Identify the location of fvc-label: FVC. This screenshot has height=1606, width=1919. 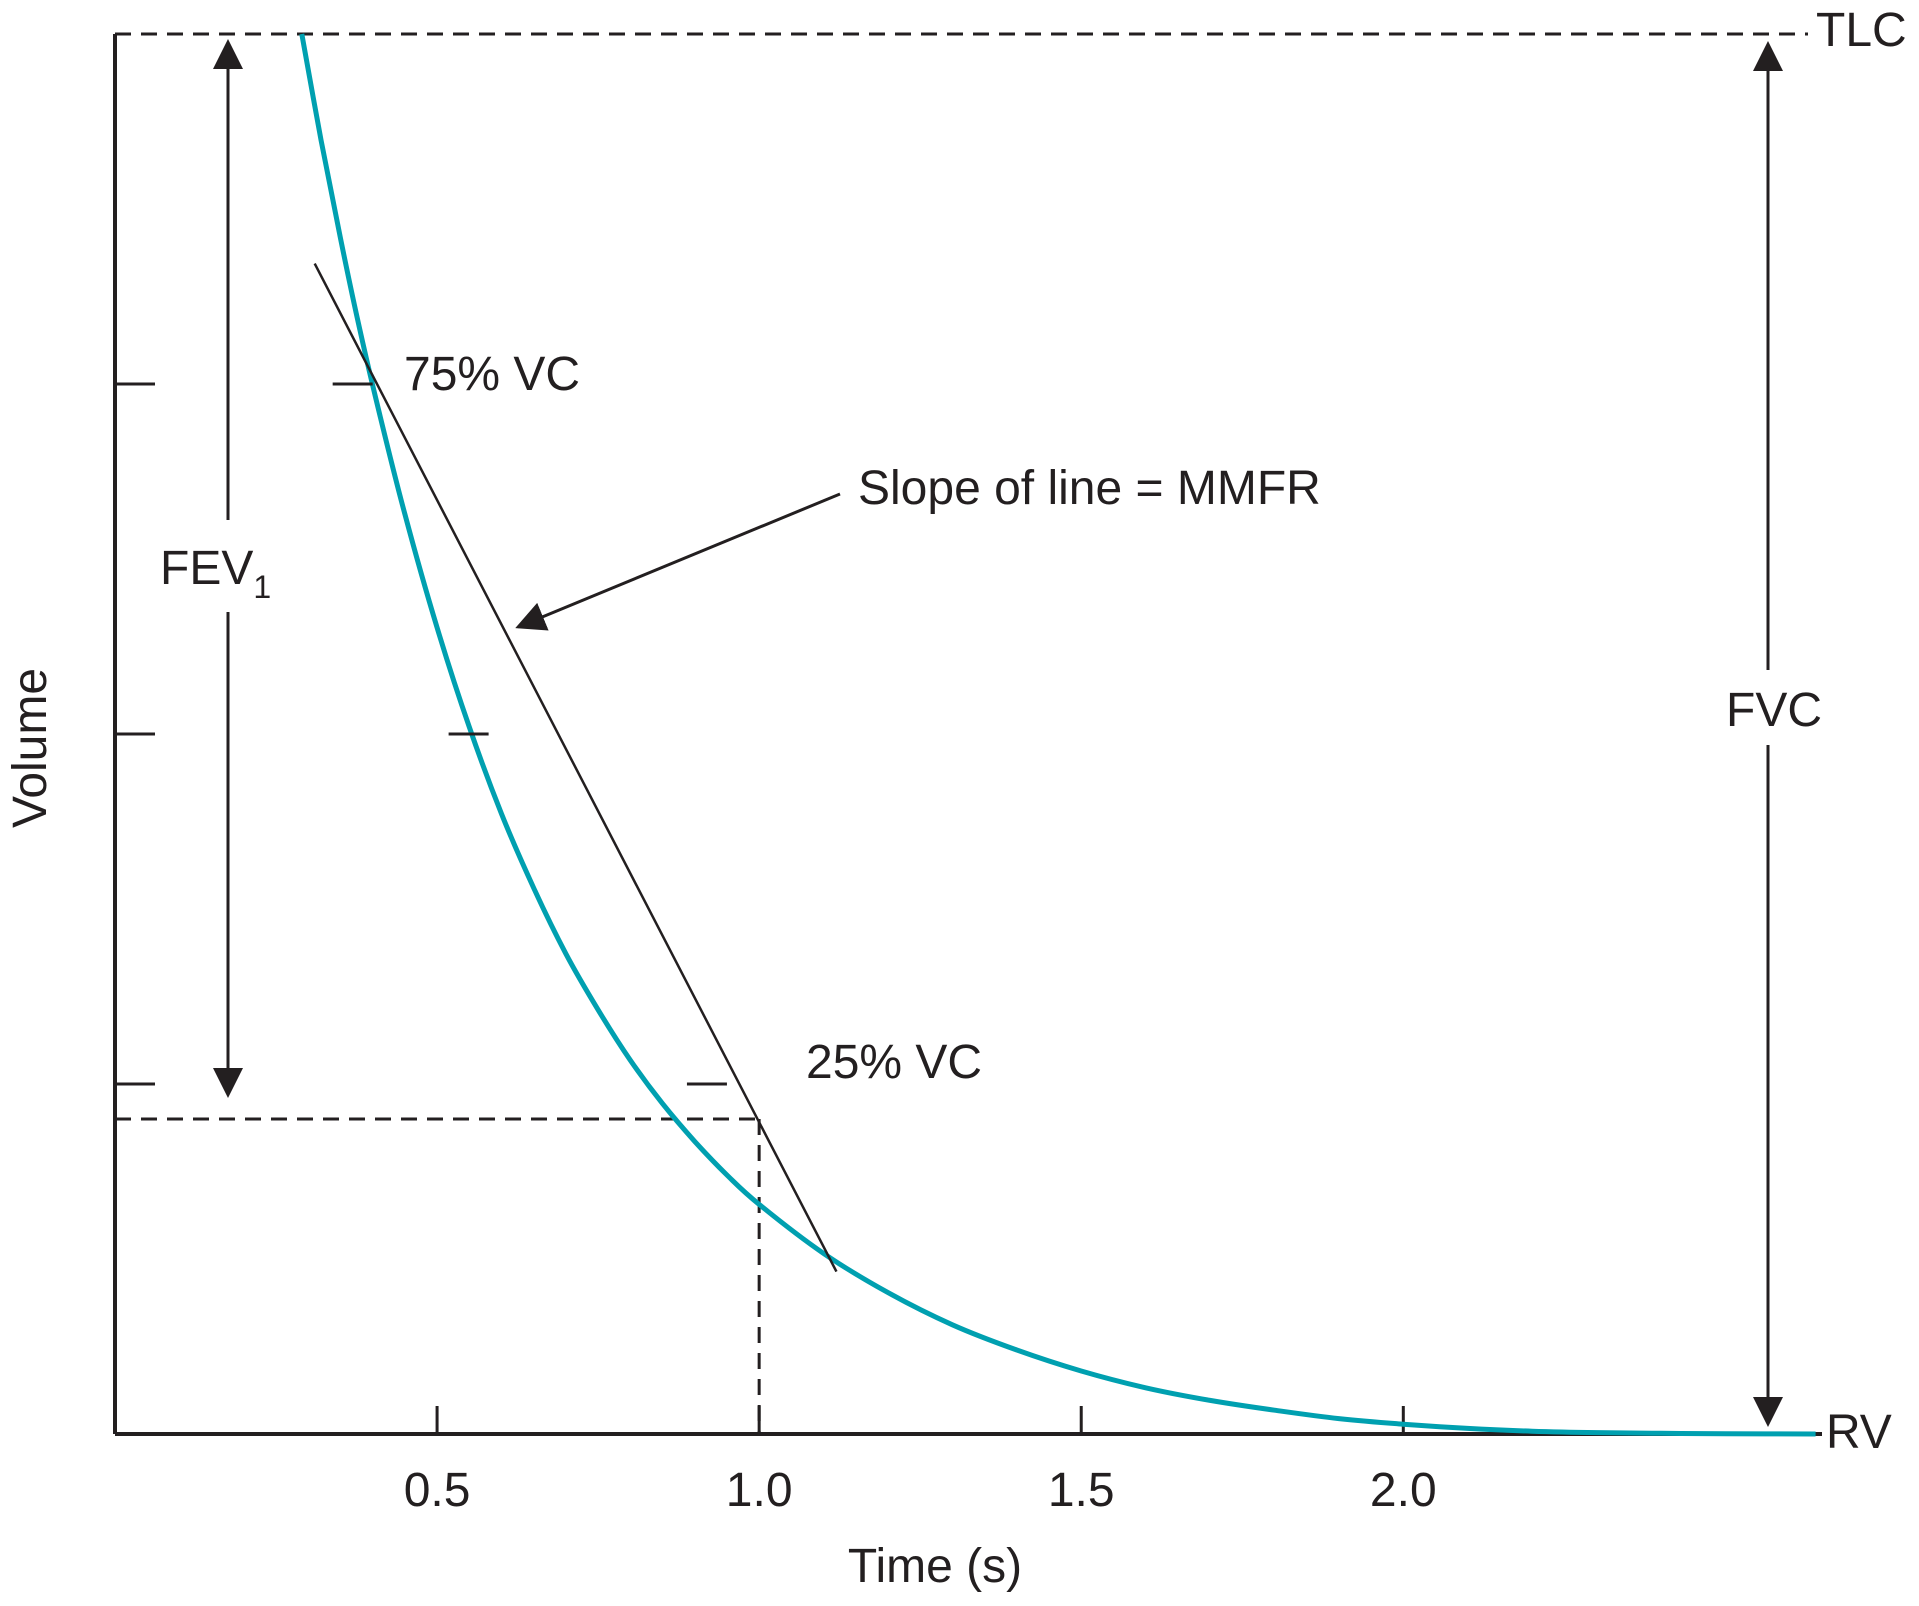
(1774, 710).